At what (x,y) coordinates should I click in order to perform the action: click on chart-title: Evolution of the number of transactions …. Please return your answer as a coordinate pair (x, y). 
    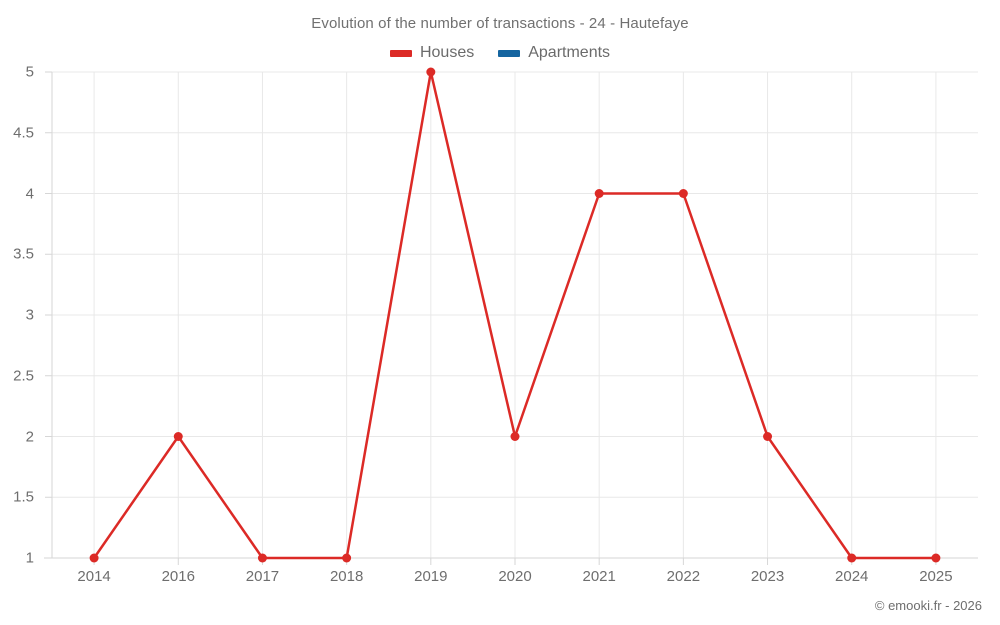
    Looking at the image, I should click on (500, 23).